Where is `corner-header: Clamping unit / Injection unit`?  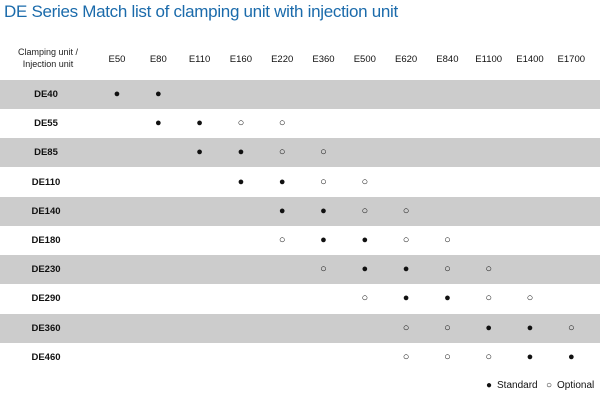 corner-header: Clamping unit / Injection unit is located at coordinates (48, 58).